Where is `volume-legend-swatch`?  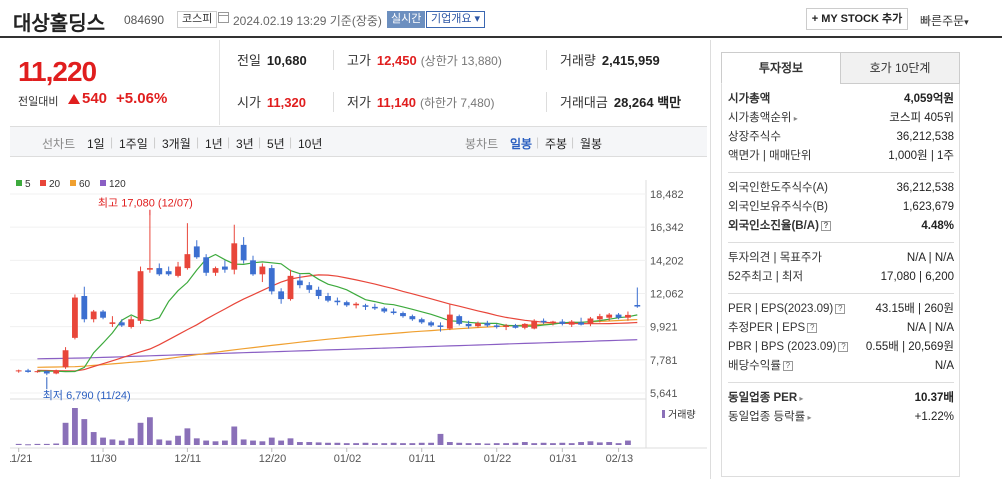
volume-legend-swatch is located at coordinates (663, 414).